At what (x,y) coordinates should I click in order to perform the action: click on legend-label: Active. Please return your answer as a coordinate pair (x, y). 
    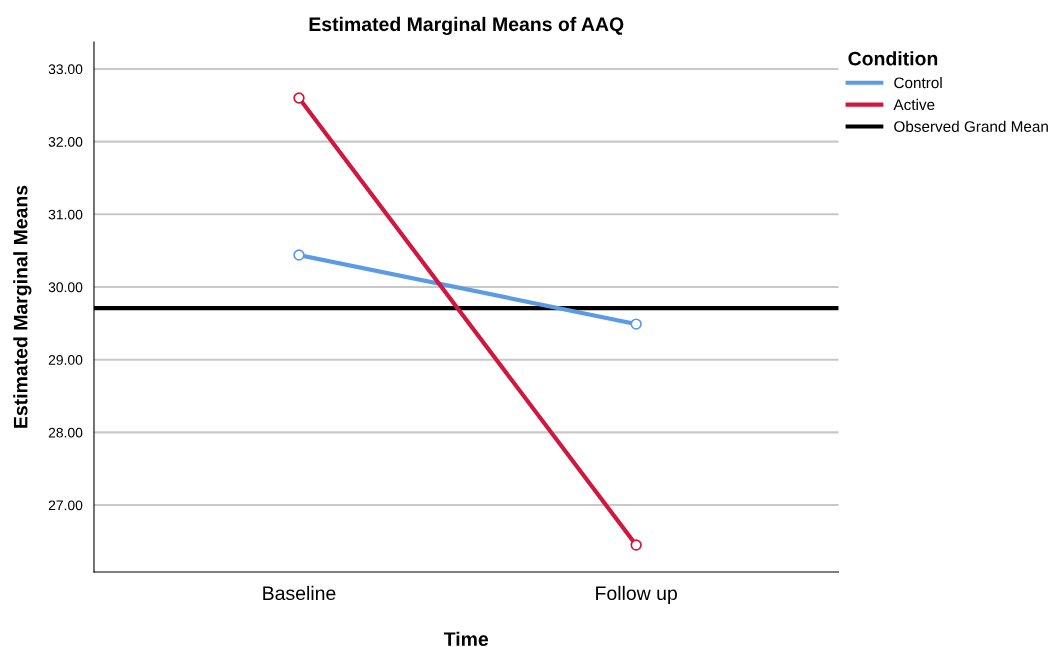
    Looking at the image, I should click on (914, 104).